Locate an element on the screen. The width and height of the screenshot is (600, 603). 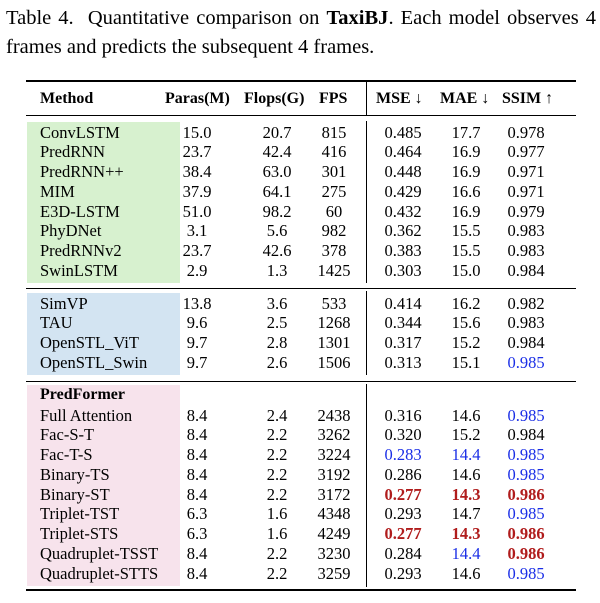
mse-value: 0.277 is located at coordinates (403, 494).